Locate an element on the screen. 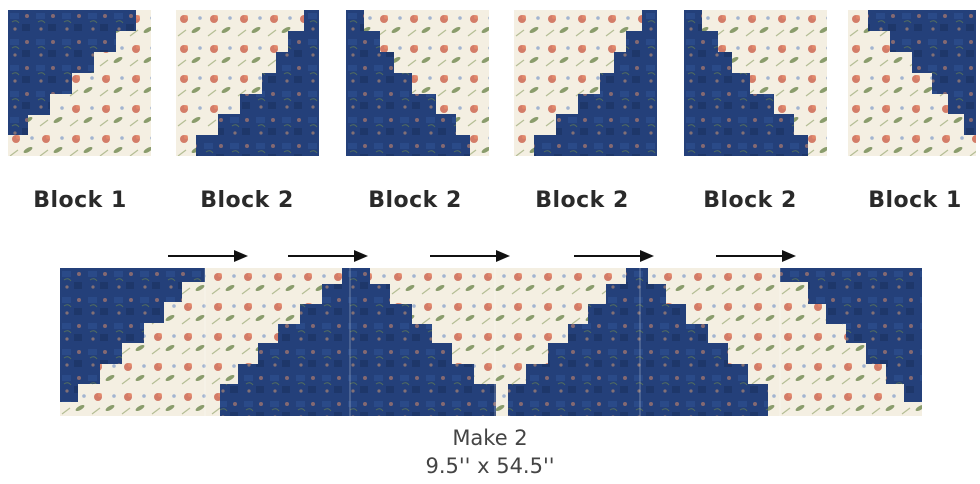 Image resolution: width=980 pixels, height=484 pixels. block-1-left is located at coordinates (79, 83).